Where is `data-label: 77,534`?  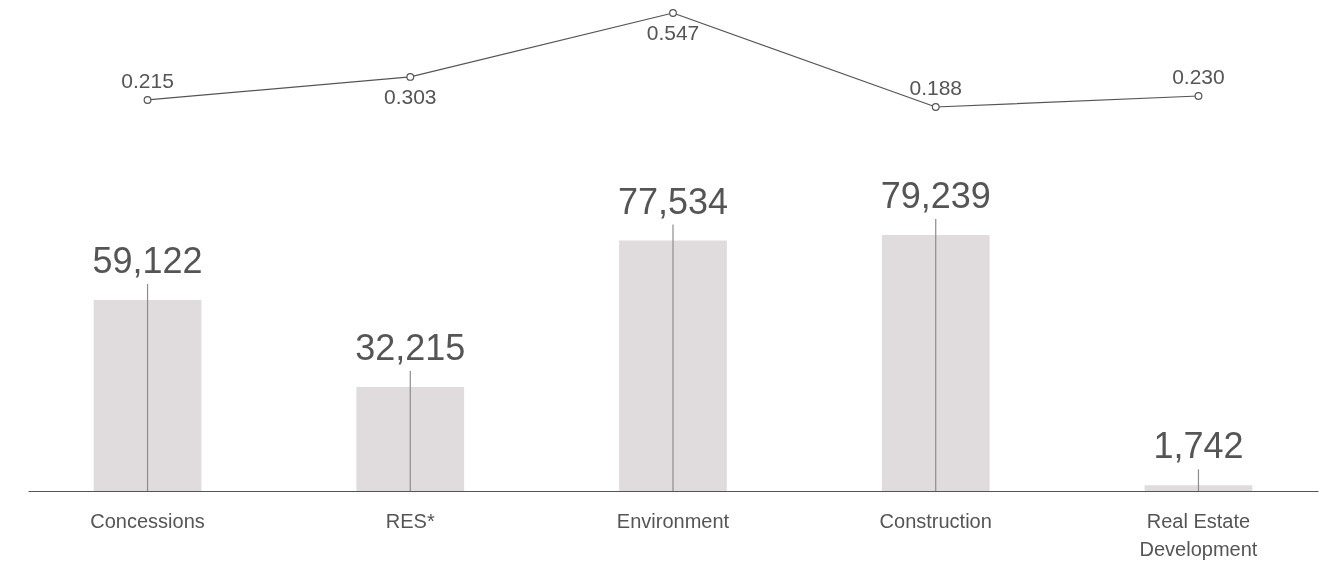 data-label: 77,534 is located at coordinates (673, 201).